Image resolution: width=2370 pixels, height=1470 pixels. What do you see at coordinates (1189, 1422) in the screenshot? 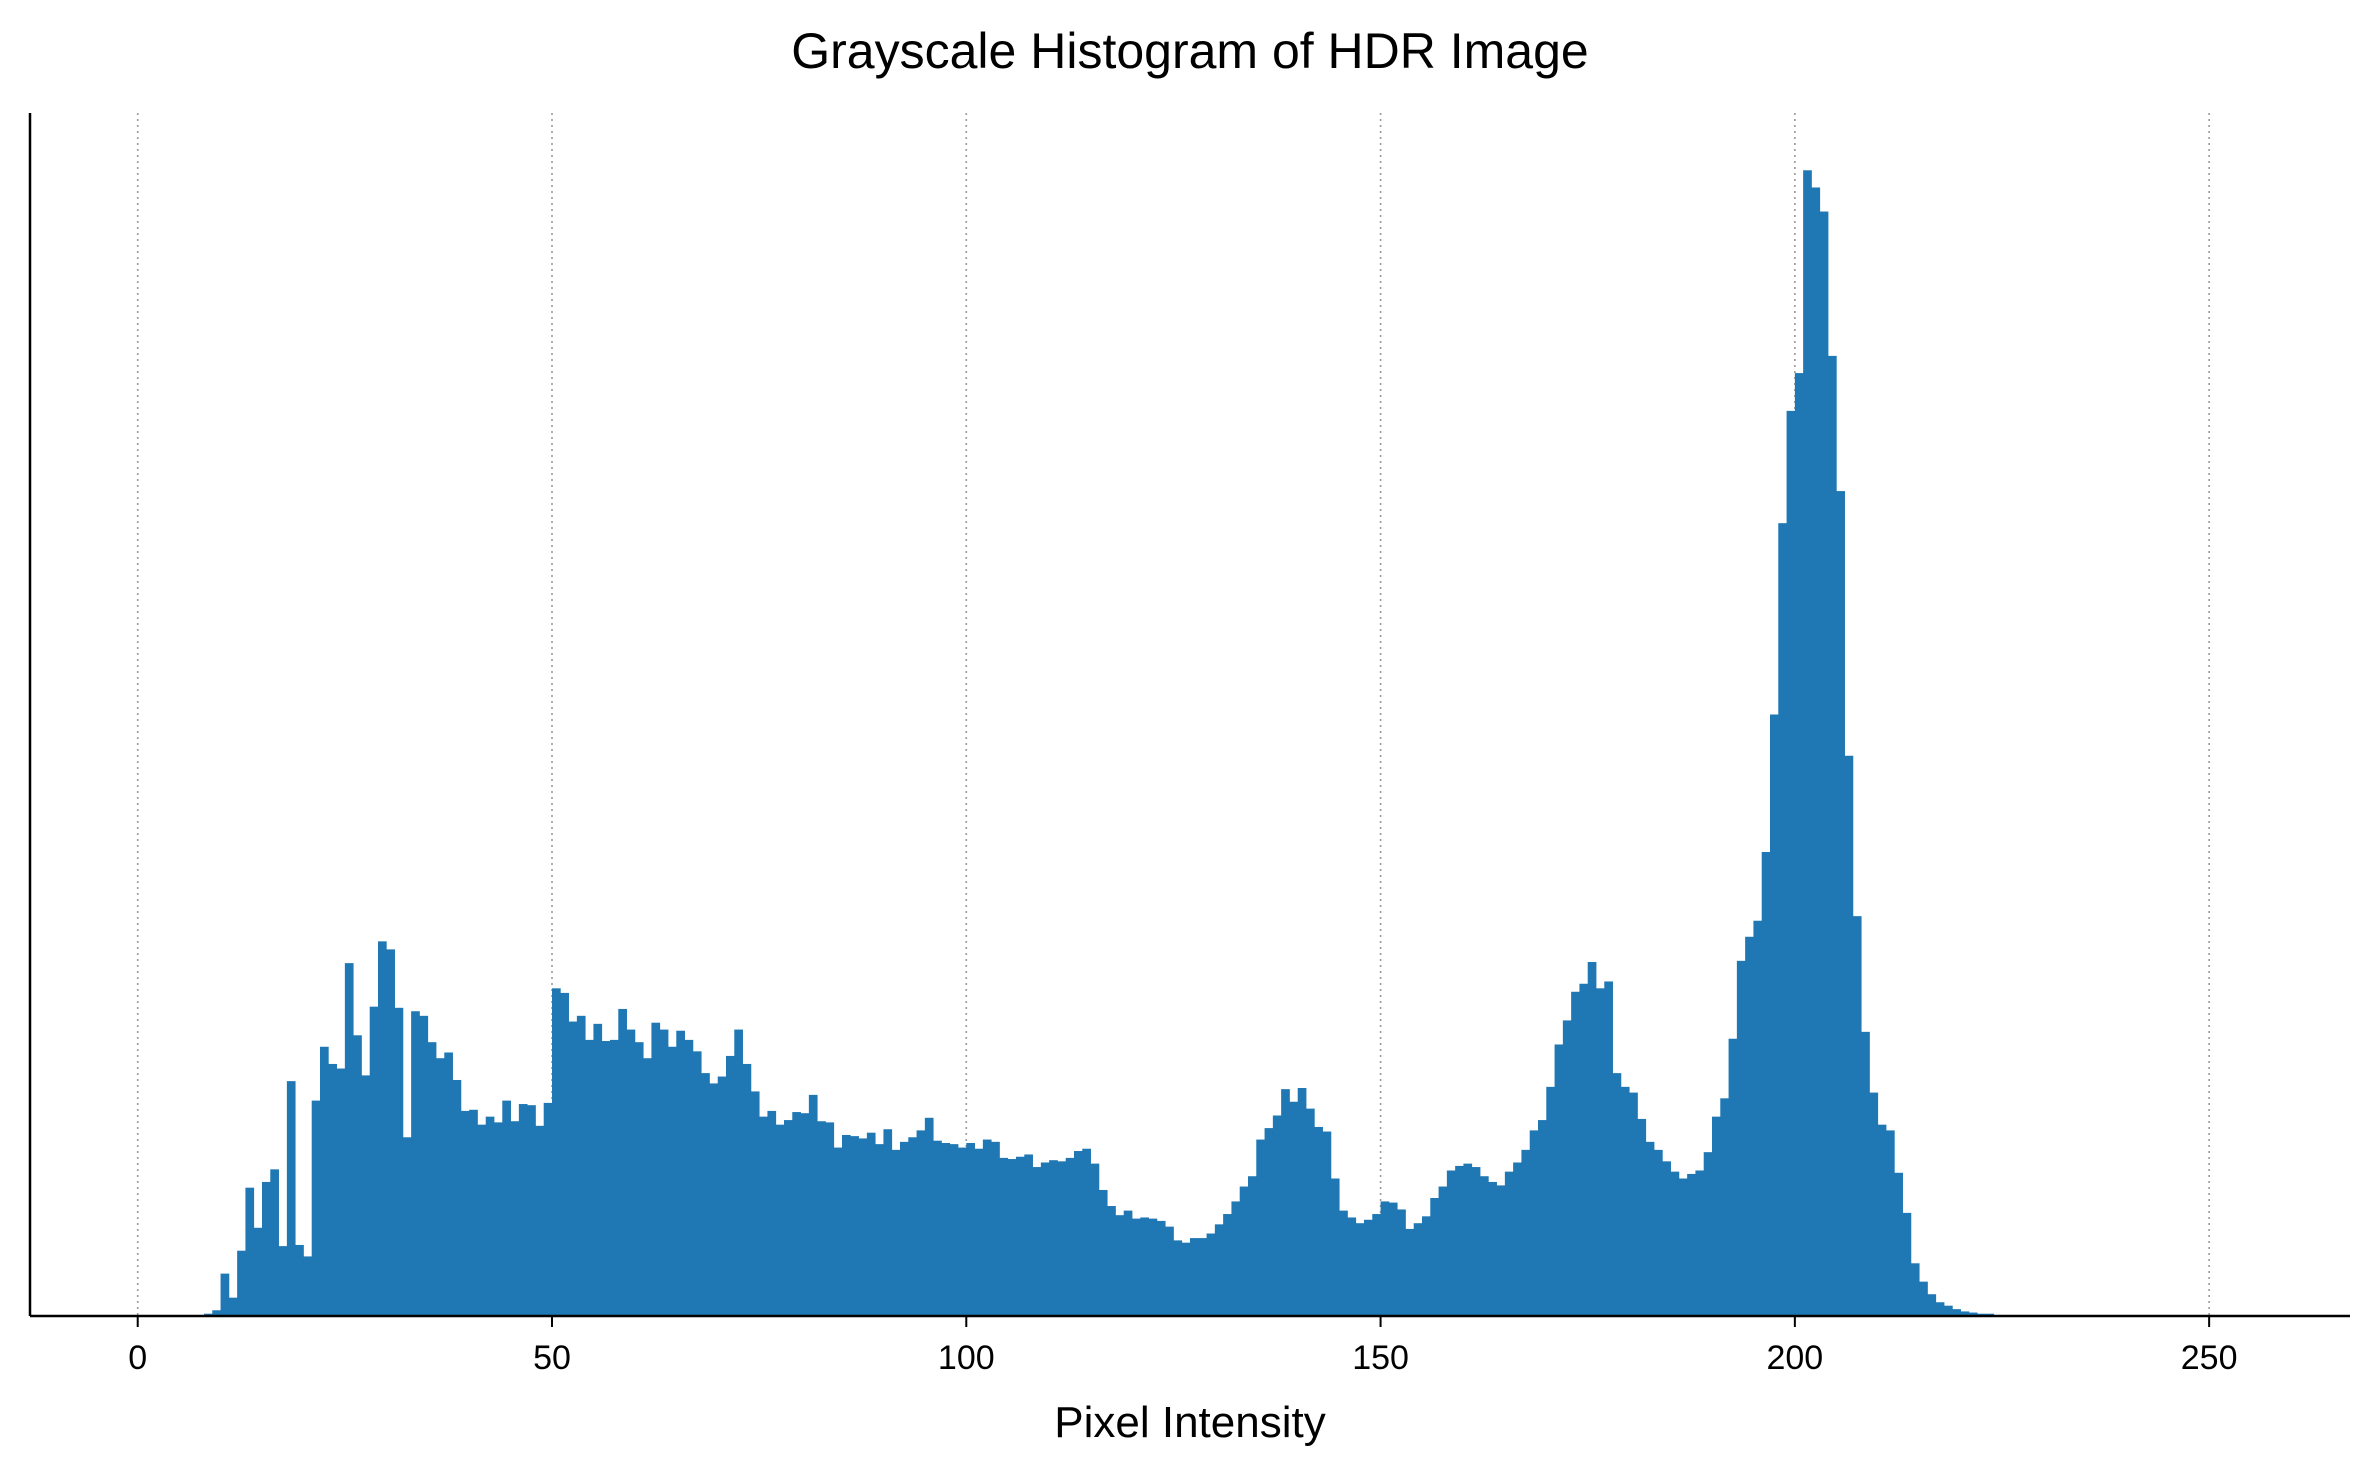
I see `x-axis-label: Pixel Intensity` at bounding box center [1189, 1422].